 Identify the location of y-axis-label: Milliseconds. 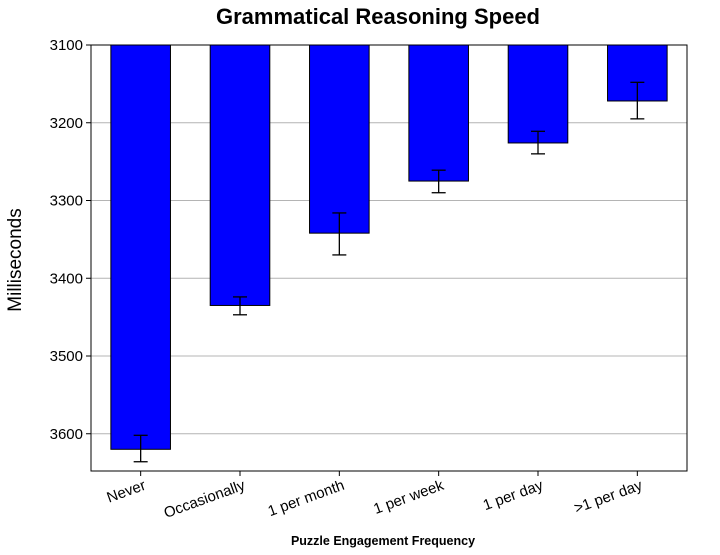
(15, 259).